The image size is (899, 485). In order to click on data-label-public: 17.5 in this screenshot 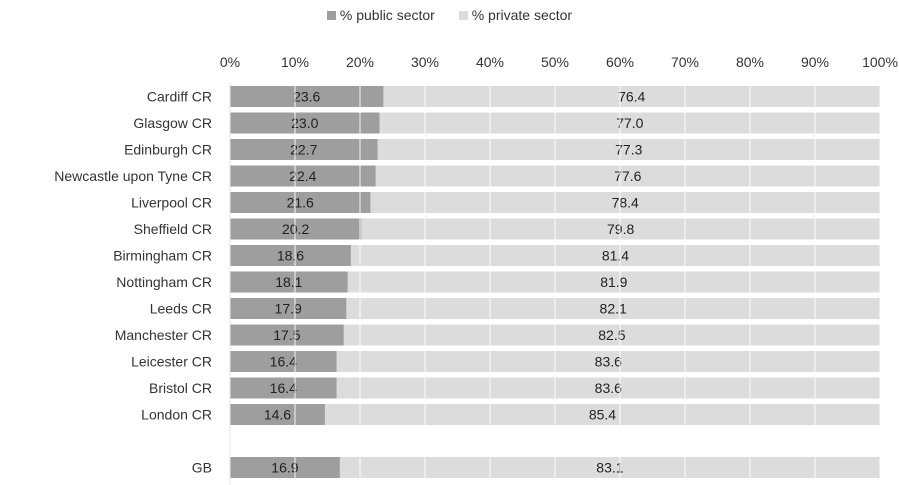, I will do `click(286, 335)`.